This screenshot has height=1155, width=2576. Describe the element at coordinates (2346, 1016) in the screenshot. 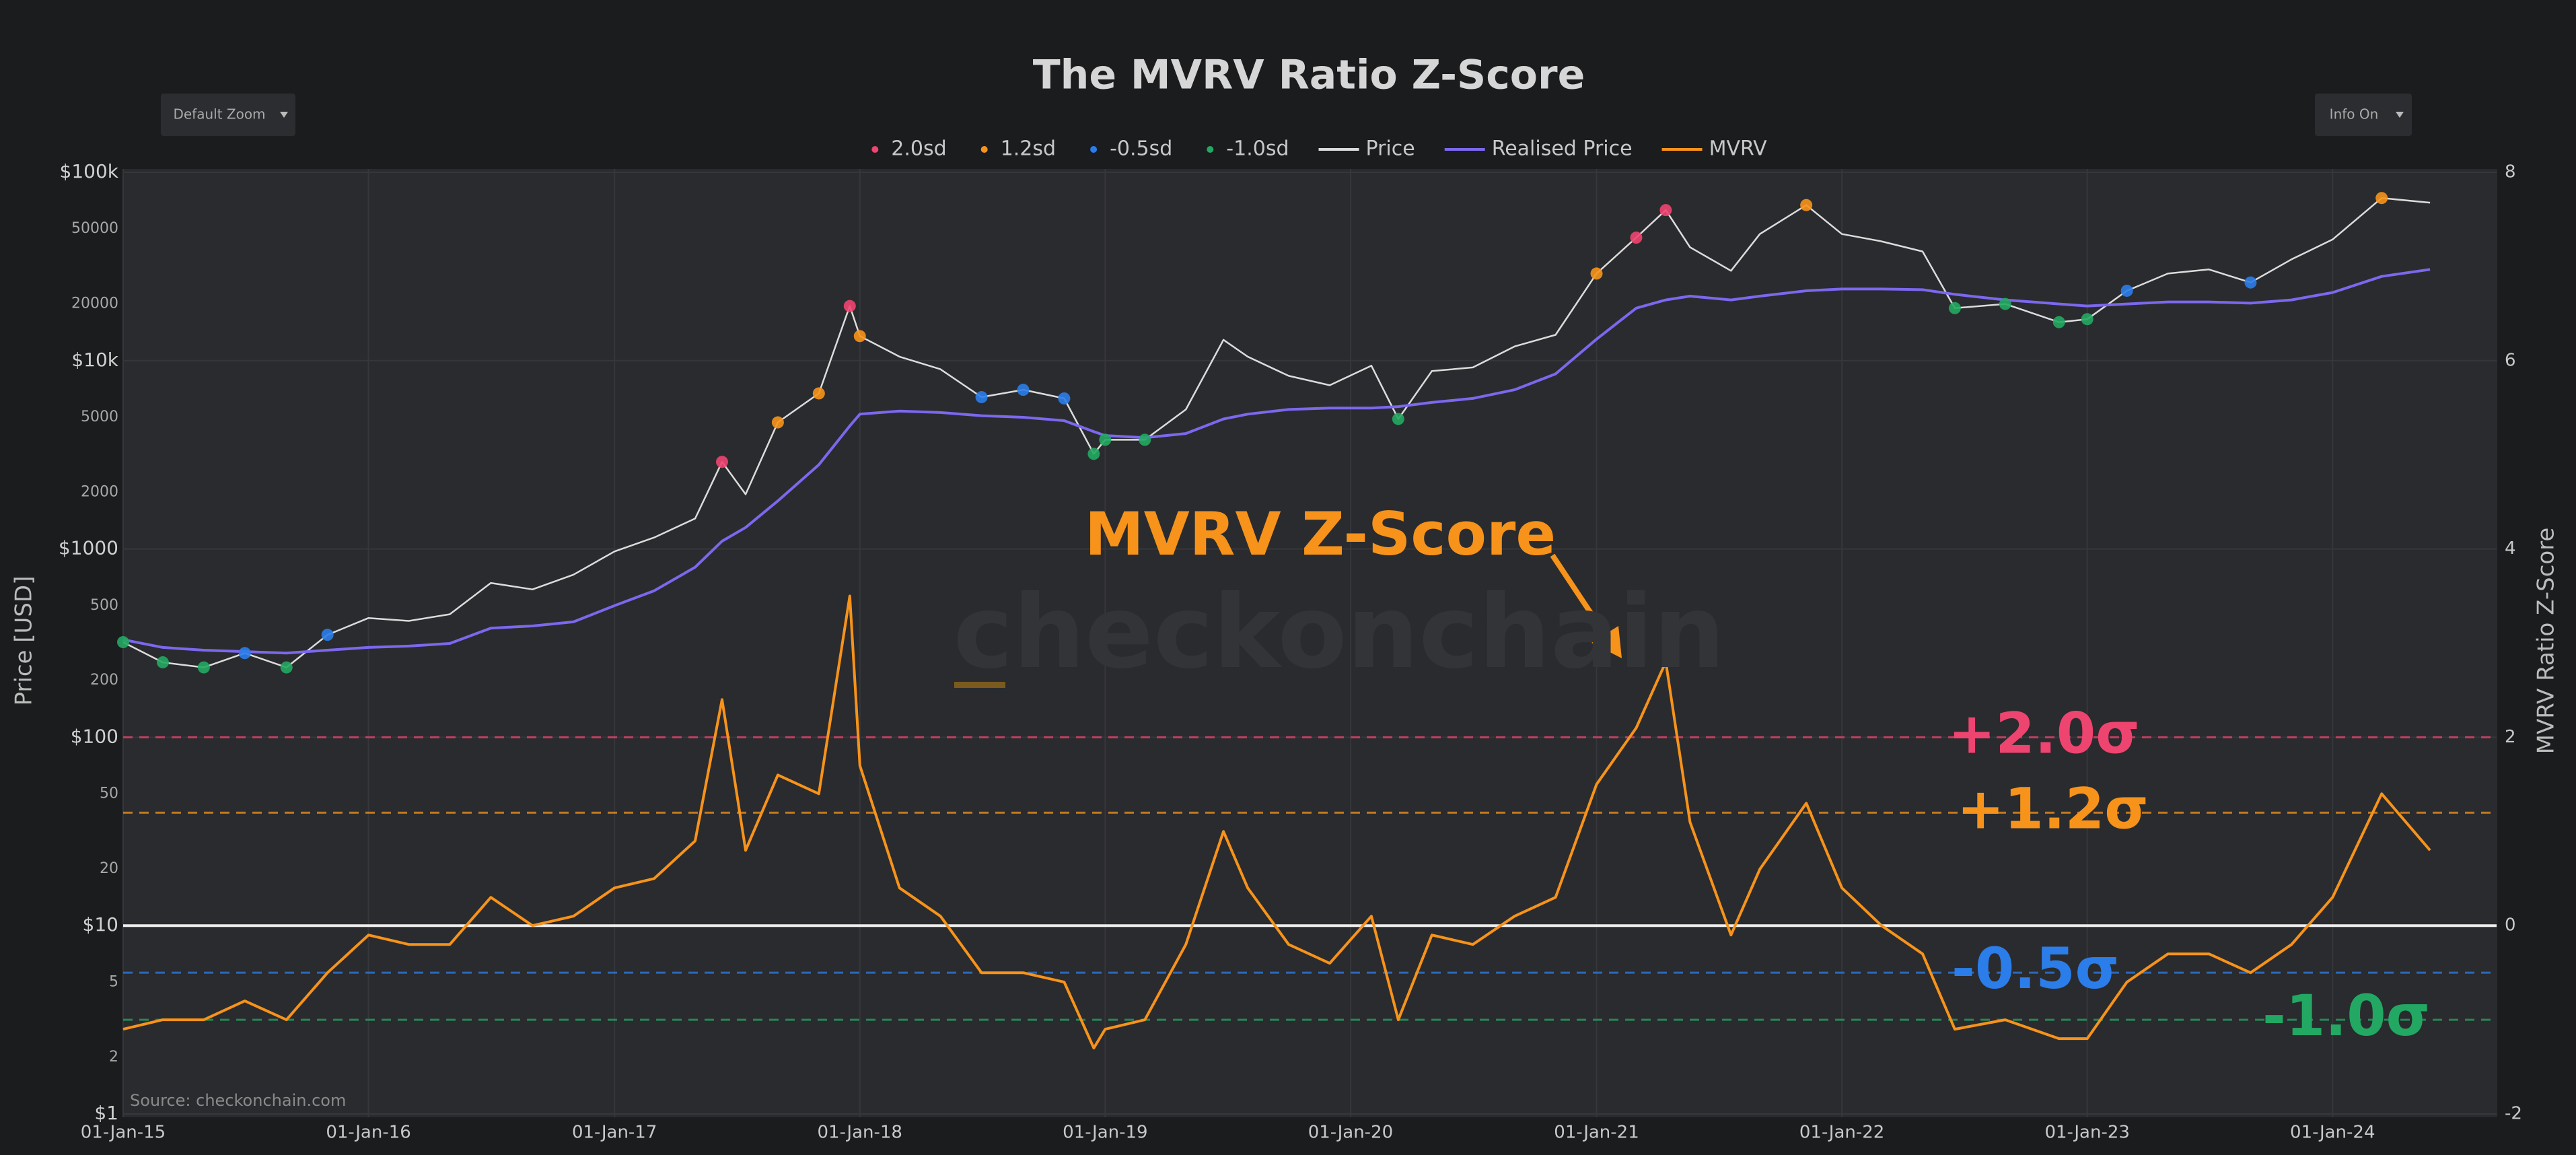

I see `band-label: -1.0σ` at that location.